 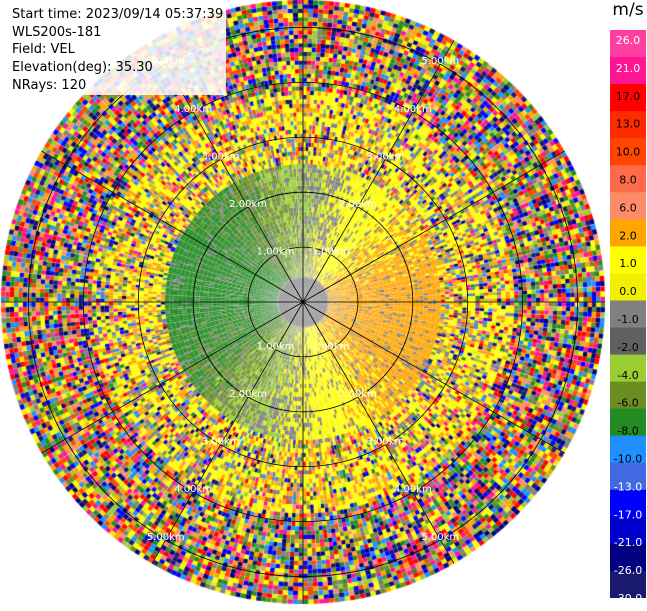 I want to click on colorbar-tick-label: 1.0, so click(x=628, y=263).